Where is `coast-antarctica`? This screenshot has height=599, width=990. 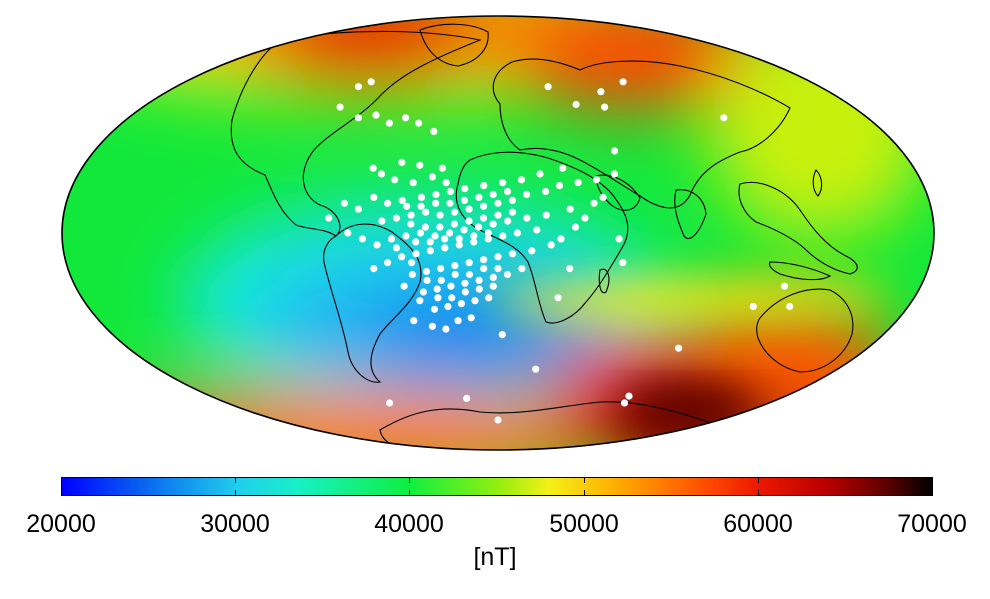 coast-antarctica is located at coordinates (554, 425).